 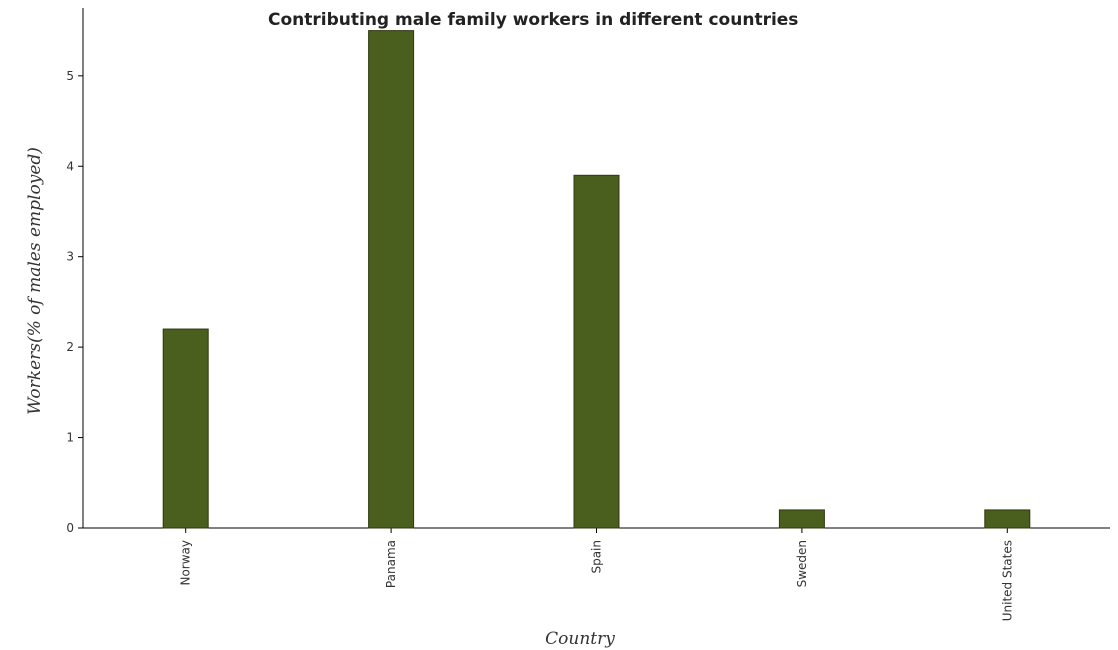 I want to click on bar-norway, so click(x=185, y=428).